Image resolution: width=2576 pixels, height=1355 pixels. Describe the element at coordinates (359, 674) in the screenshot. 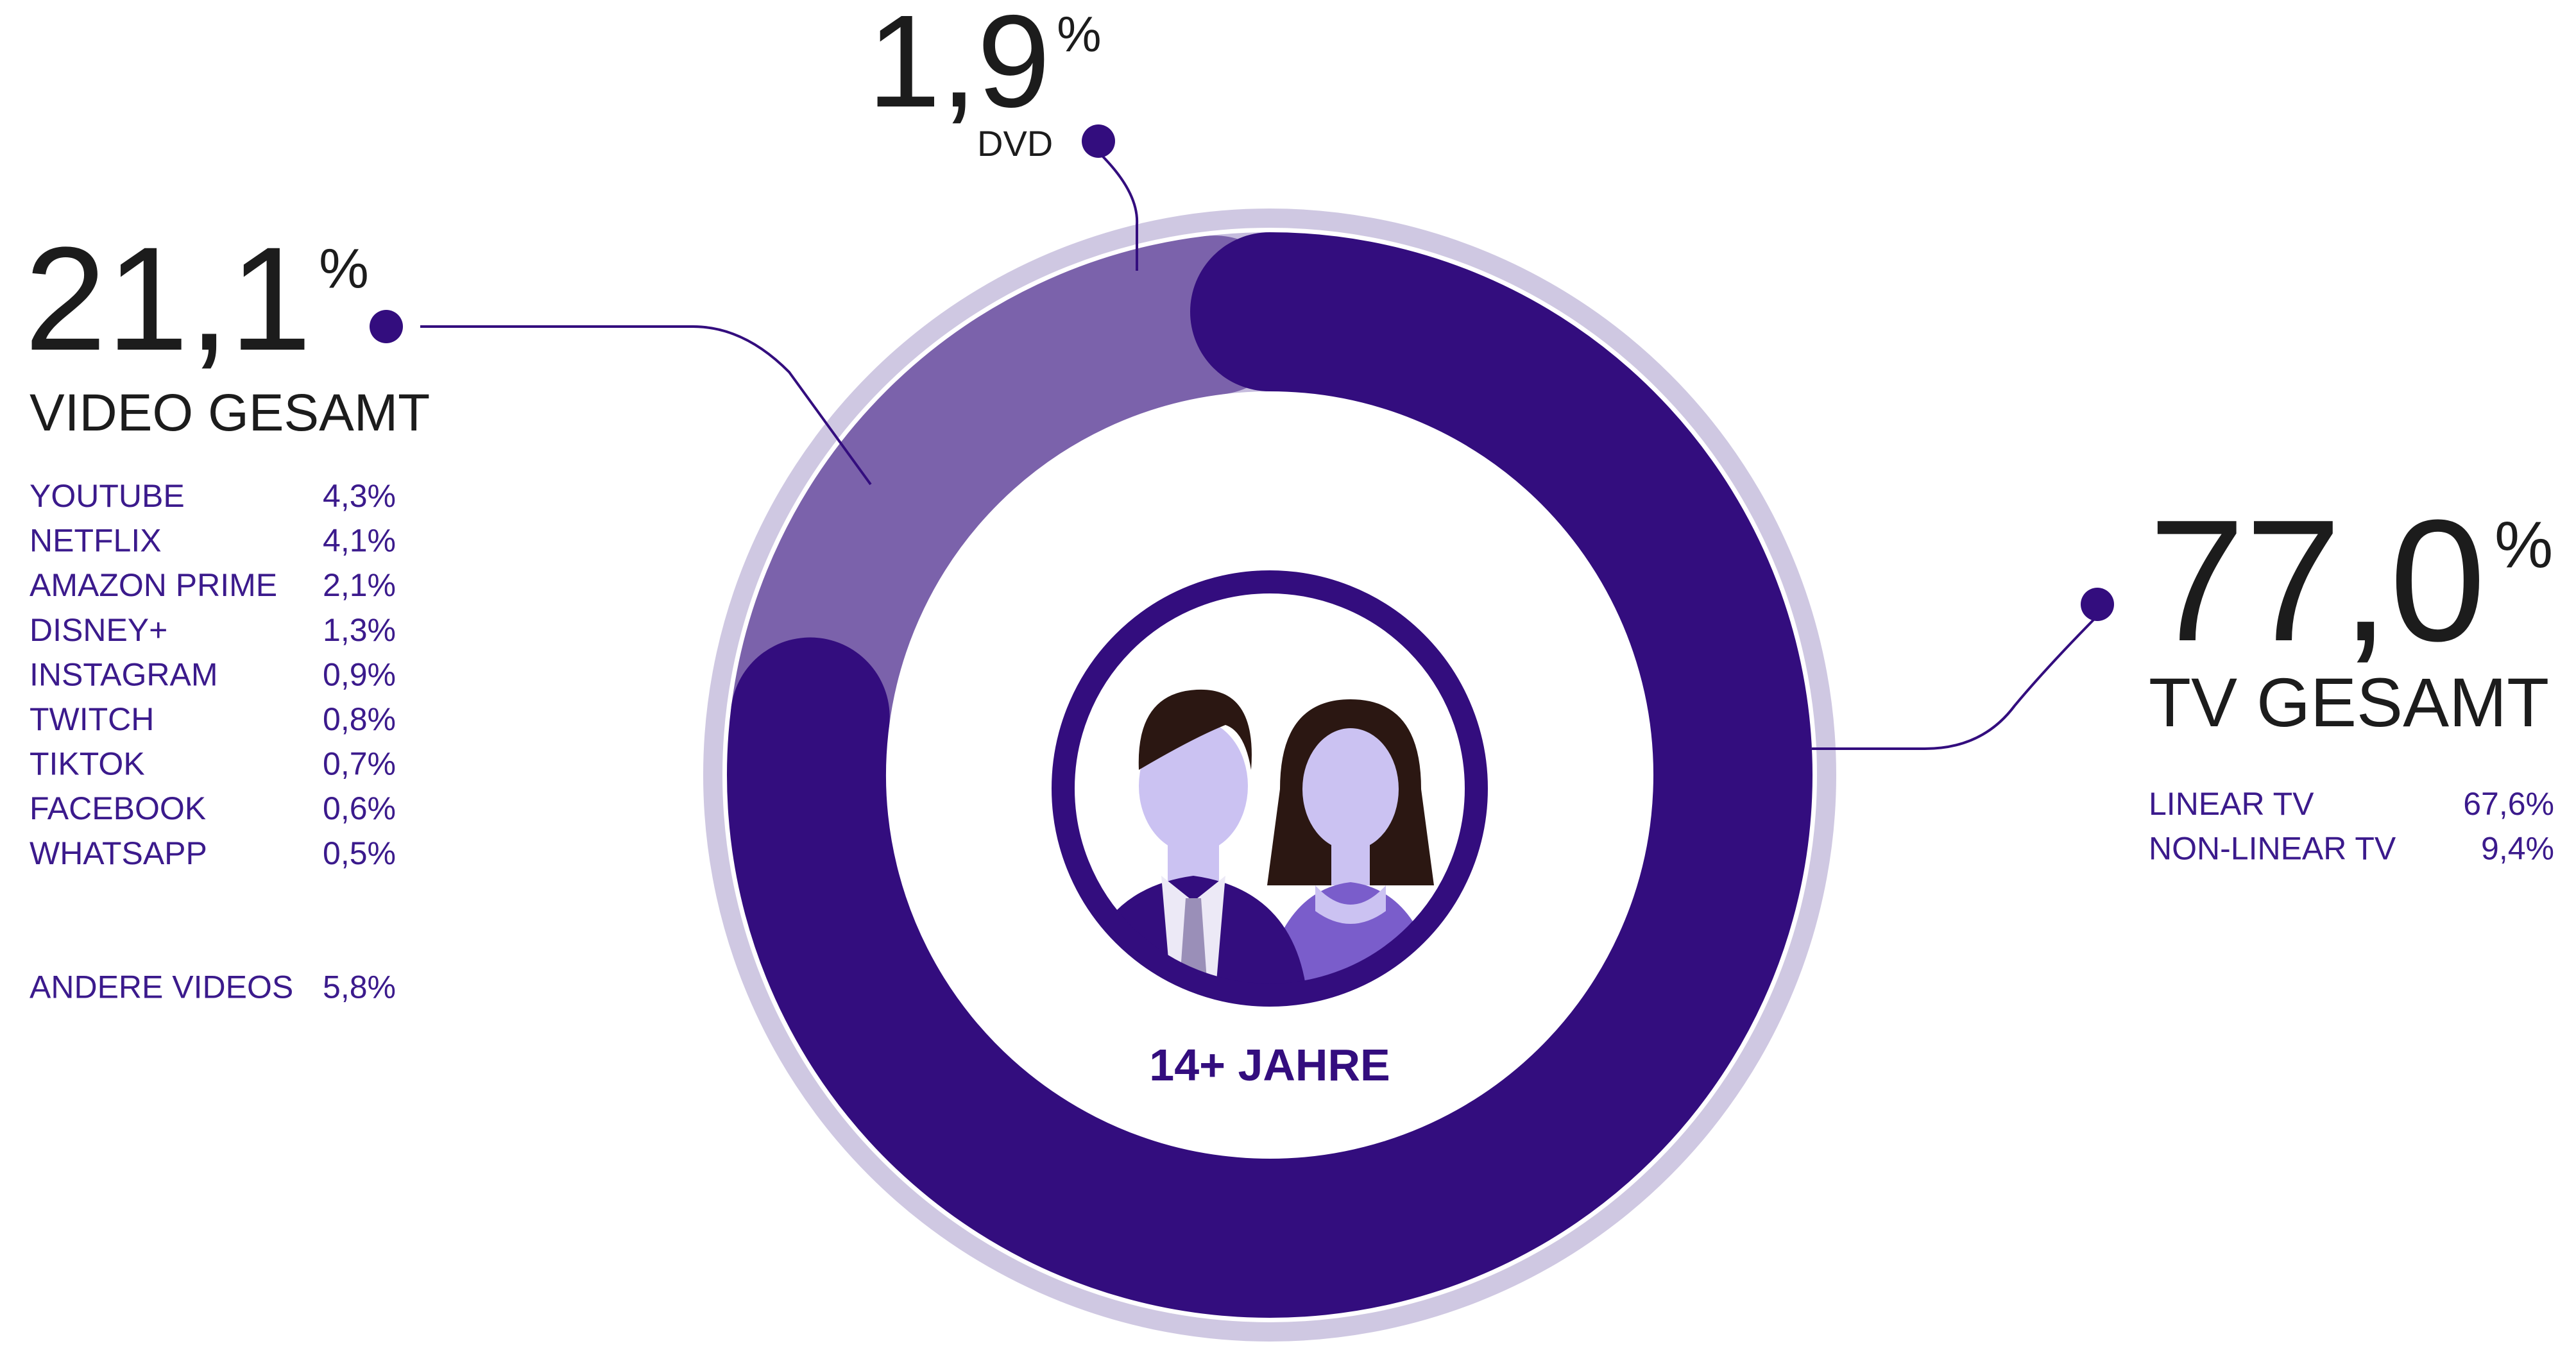

I see `breakdown-value: 0,9%` at that location.